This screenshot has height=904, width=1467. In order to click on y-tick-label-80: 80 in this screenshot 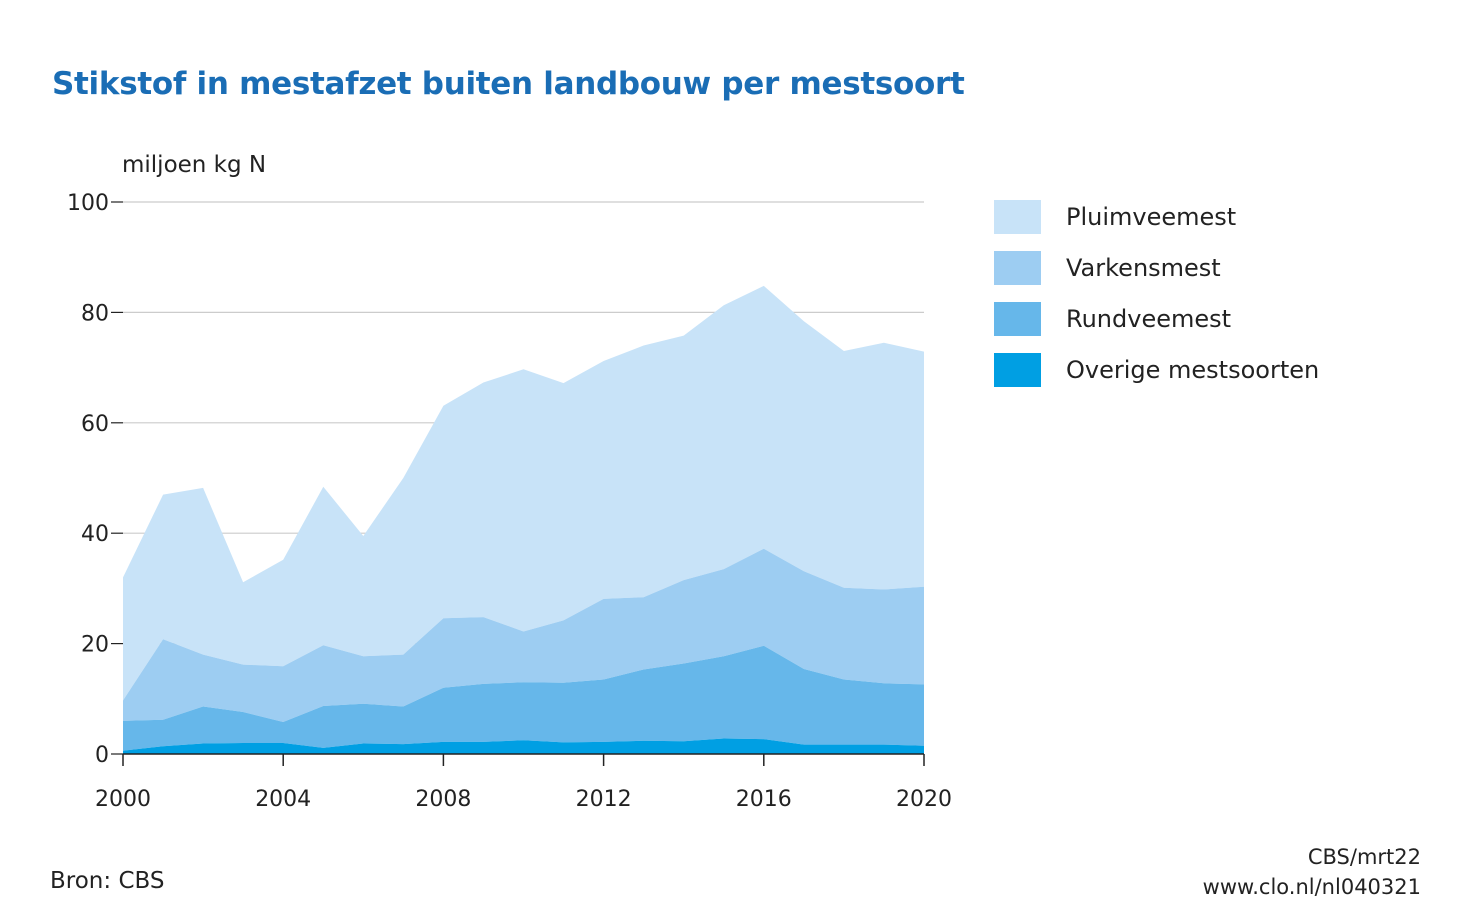, I will do `click(95, 313)`.